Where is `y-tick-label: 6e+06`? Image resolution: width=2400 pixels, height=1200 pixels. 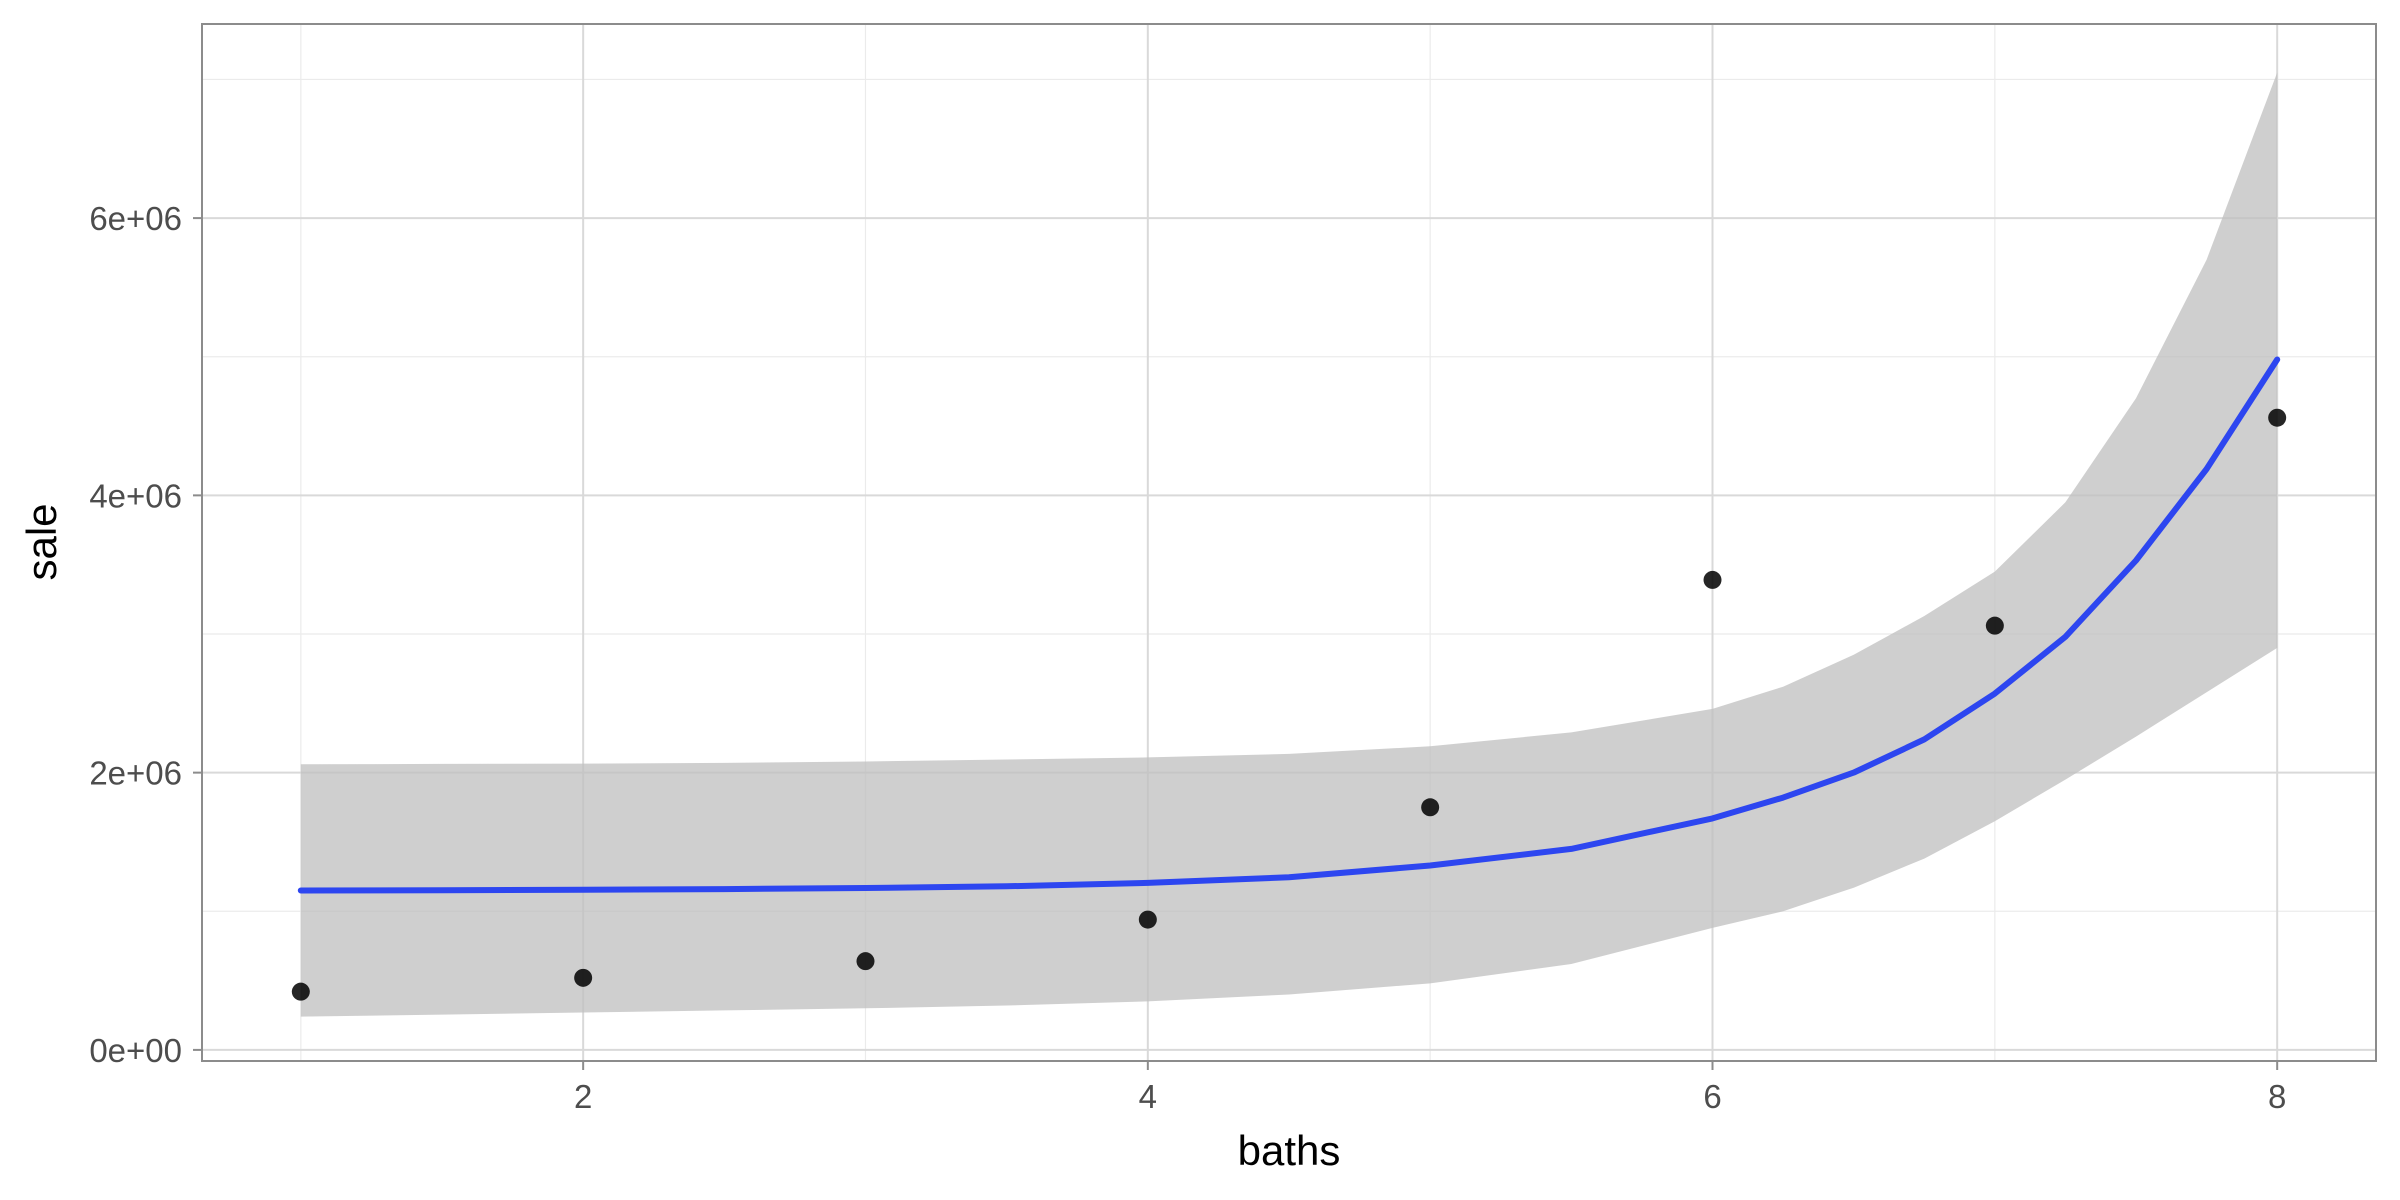
y-tick-label: 6e+06 is located at coordinates (135, 218).